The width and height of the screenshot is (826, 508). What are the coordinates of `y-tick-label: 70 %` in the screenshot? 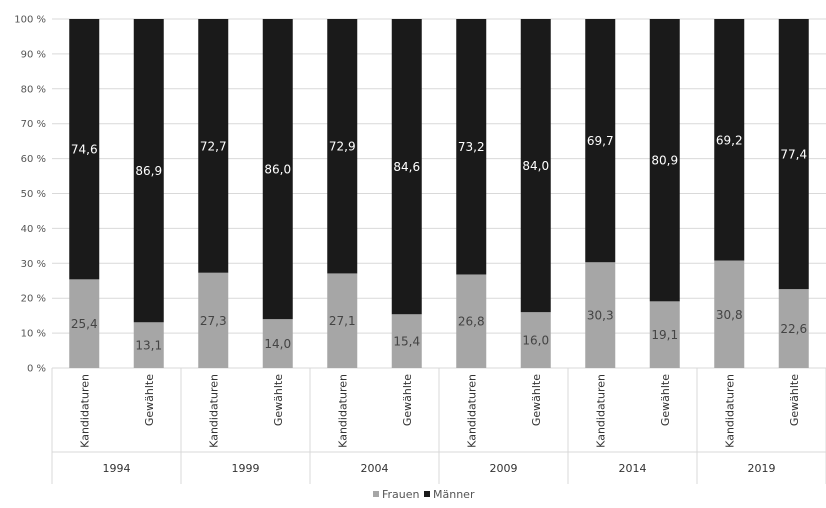 It's located at (33, 124).